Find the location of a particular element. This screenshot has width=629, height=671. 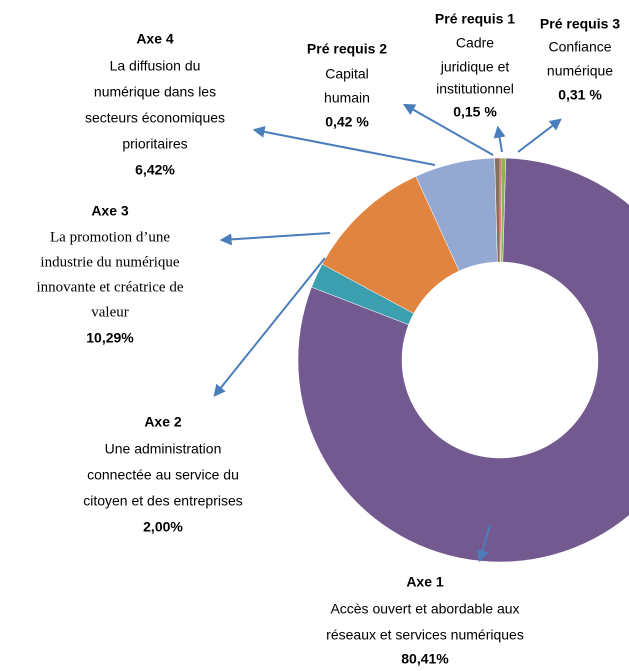

segment-description: Cadre is located at coordinates (475, 43).